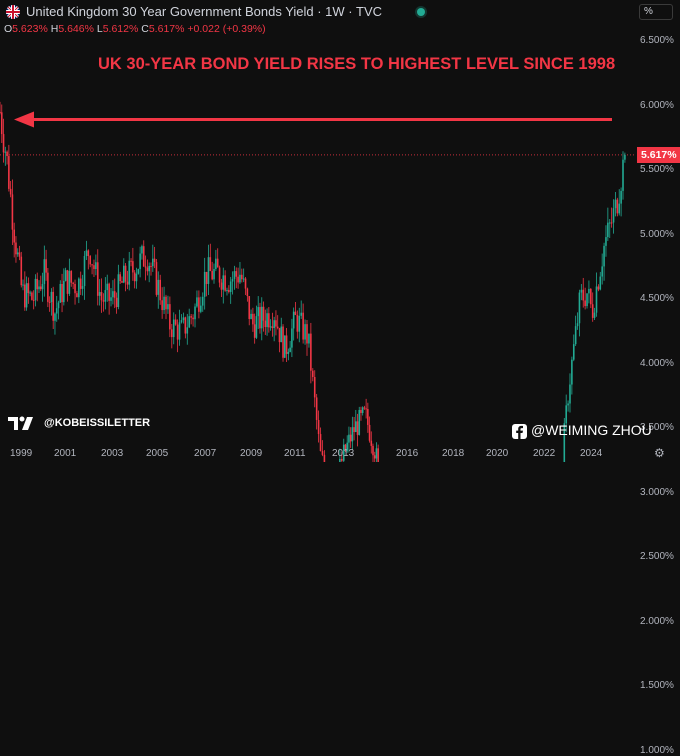 The height and width of the screenshot is (756, 680). What do you see at coordinates (657, 363) in the screenshot?
I see `y-tick-label: 4.000%` at bounding box center [657, 363].